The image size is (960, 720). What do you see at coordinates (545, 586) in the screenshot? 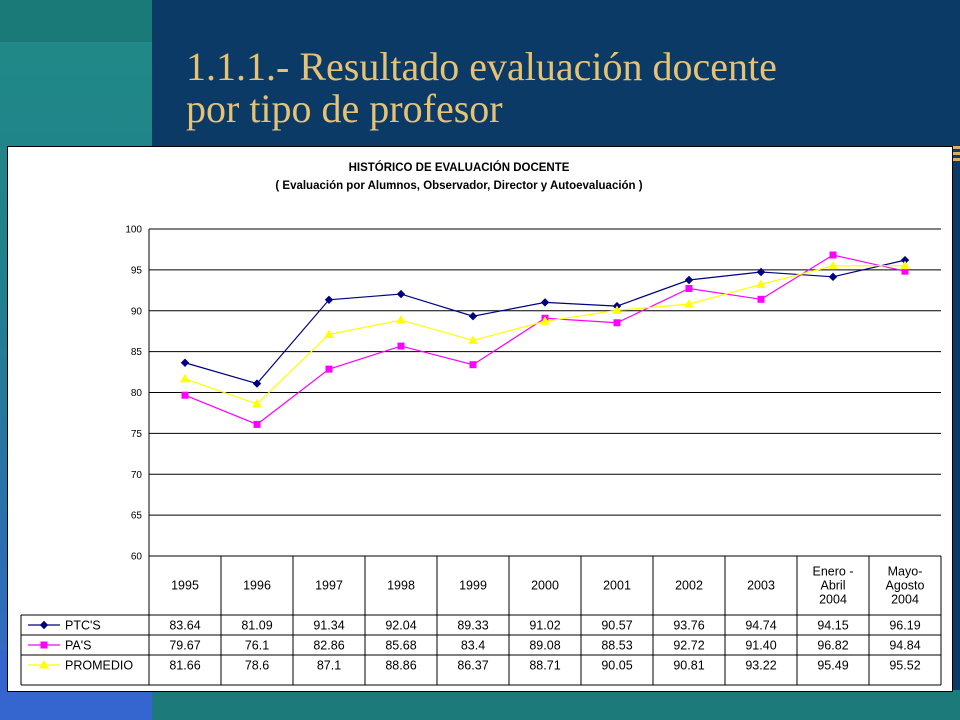
I see `x-tick-label: 2000` at bounding box center [545, 586].